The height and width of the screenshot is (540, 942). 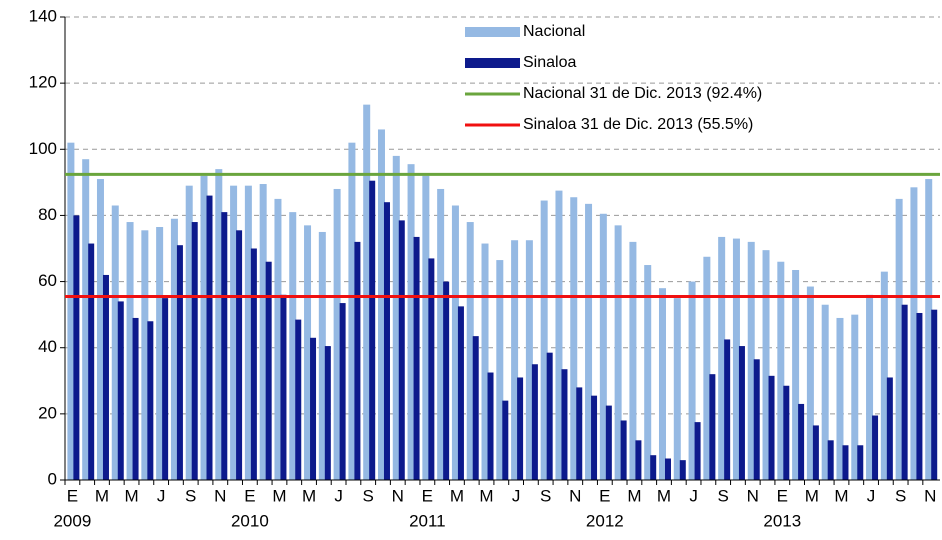 I want to click on year-label: 2011, so click(x=427, y=520).